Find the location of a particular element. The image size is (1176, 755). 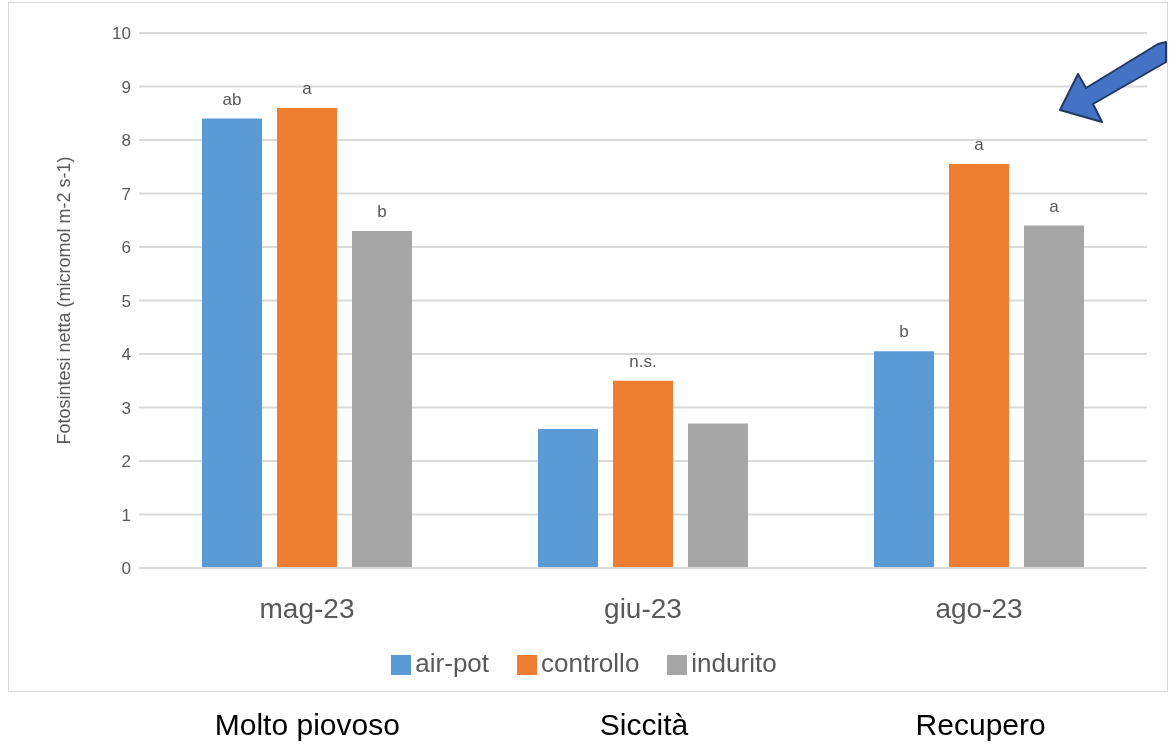

legend-label: controllo is located at coordinates (590, 663).